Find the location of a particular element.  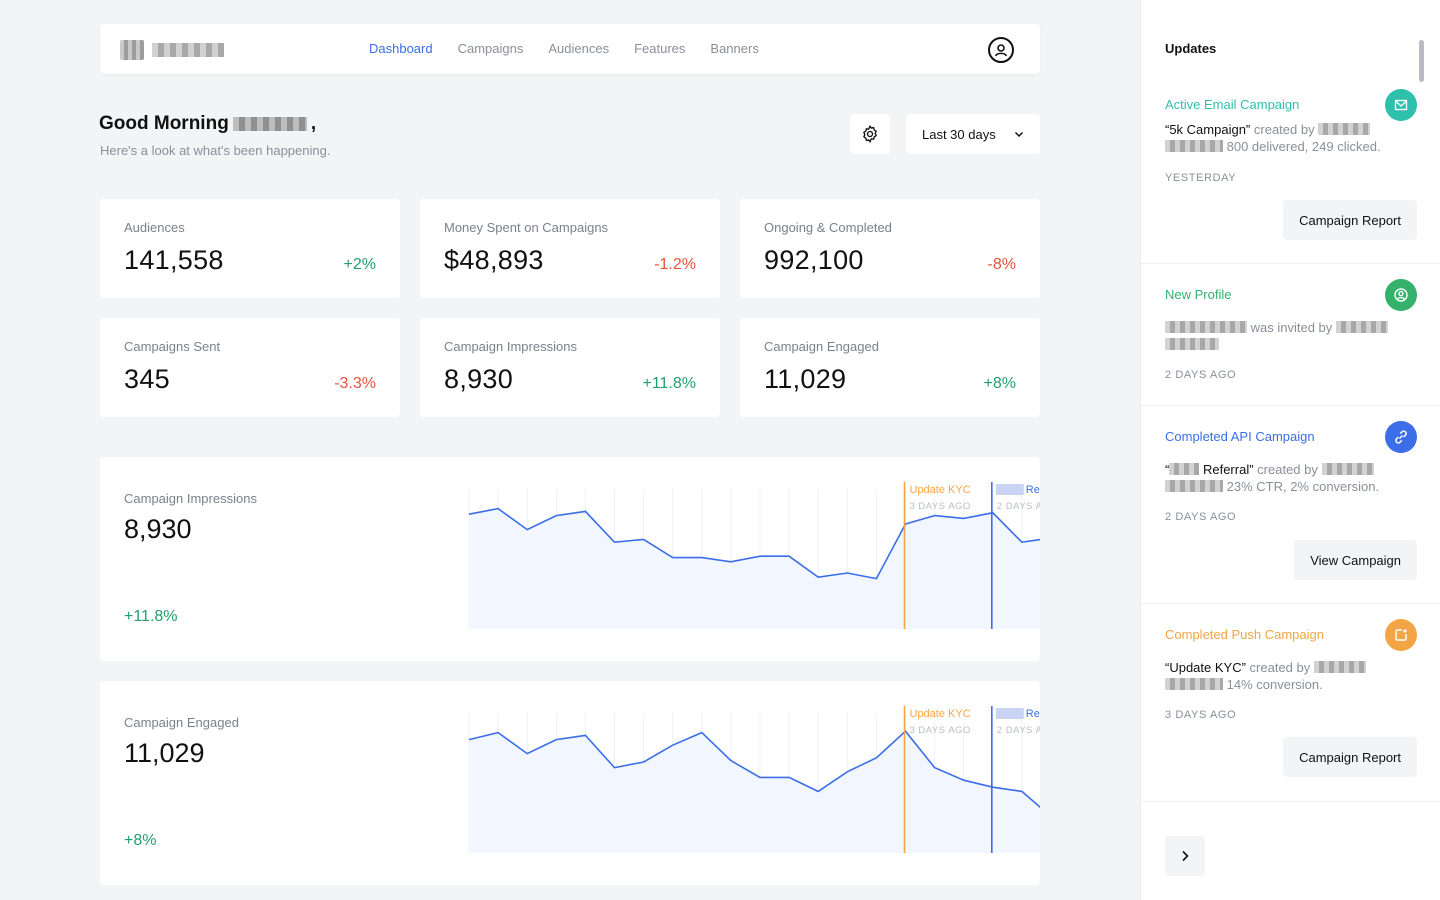

update-title: New Profile is located at coordinates (1198, 294).